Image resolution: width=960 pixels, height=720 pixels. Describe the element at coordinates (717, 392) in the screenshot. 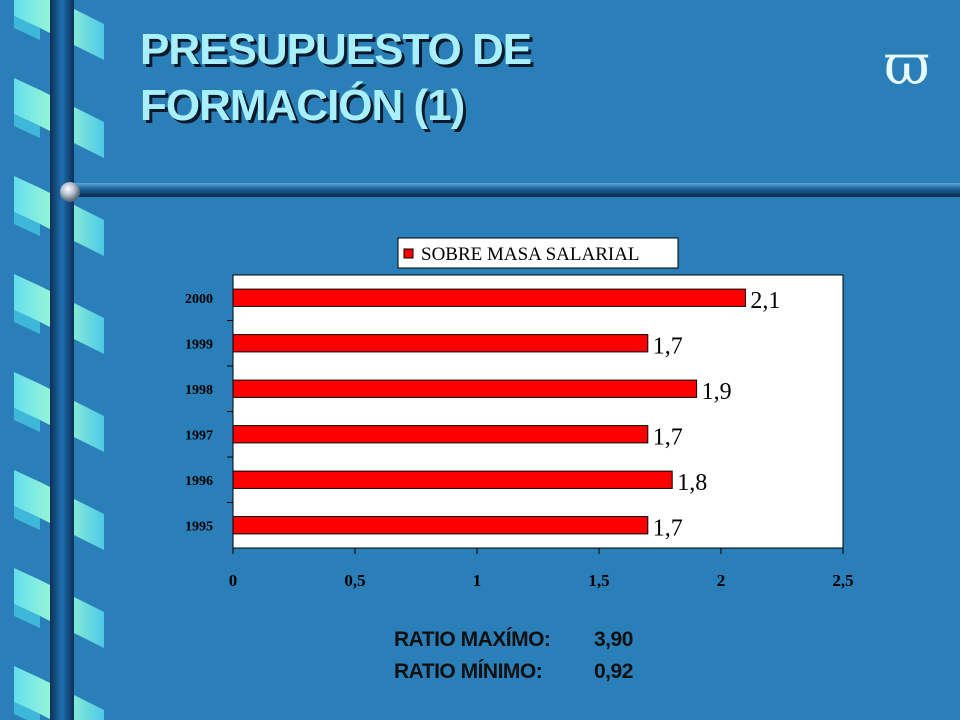

I see `bar-data-label: 1,9` at that location.